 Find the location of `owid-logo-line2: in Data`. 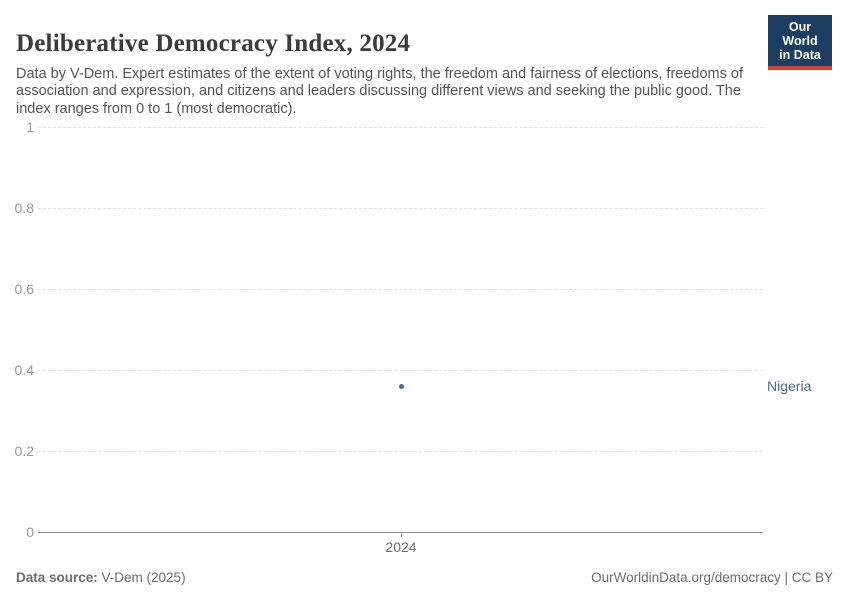

owid-logo-line2: in Data is located at coordinates (800, 55).